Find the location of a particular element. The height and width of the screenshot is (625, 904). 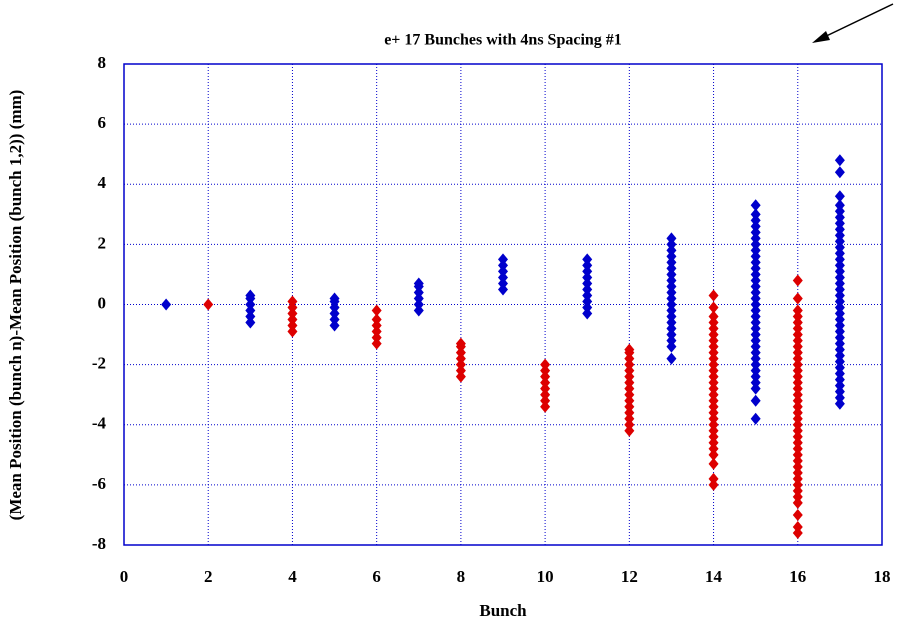

y-tick-label: -2 is located at coordinates (99, 363).